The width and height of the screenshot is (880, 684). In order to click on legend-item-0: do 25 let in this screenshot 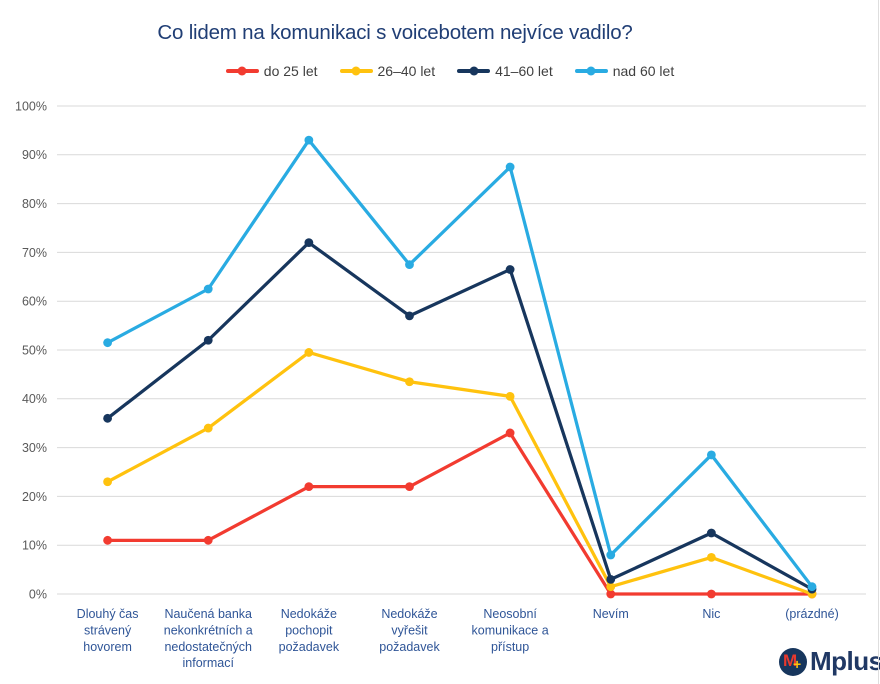, I will do `click(271, 71)`.